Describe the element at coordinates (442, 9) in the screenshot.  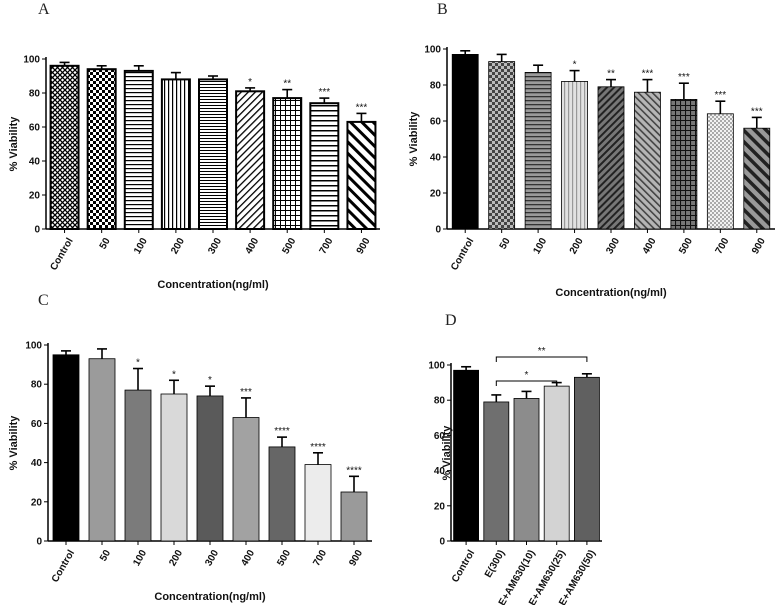
I see `panel-letter: B` at that location.